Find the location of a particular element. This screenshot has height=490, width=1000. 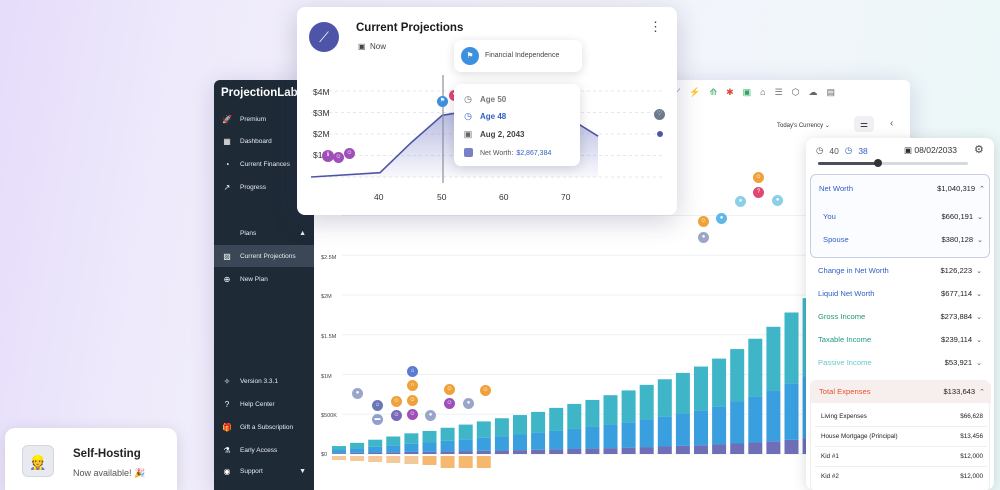

cash-icon: ▣ is located at coordinates (747, 92).